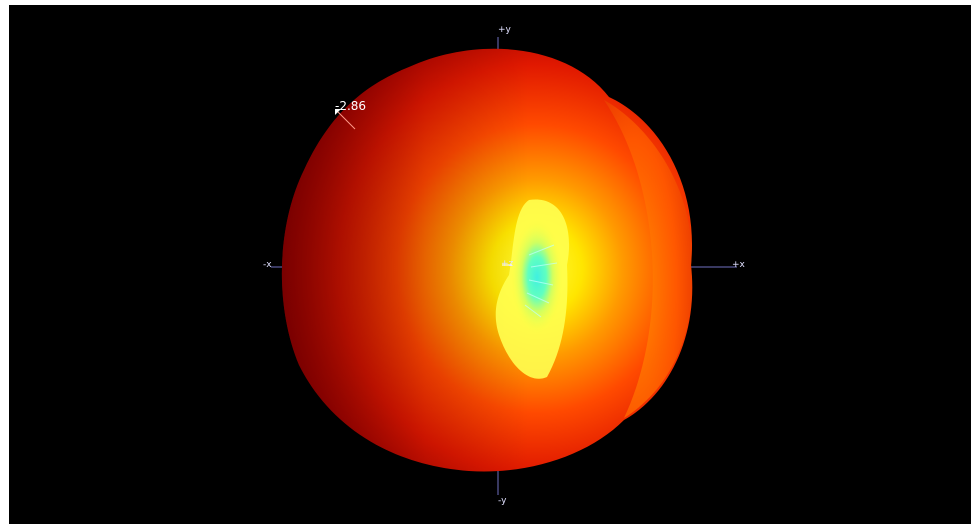 The image size is (971, 524). Describe the element at coordinates (507, 264) in the screenshot. I see `axis-label-plus-z: +z` at that location.